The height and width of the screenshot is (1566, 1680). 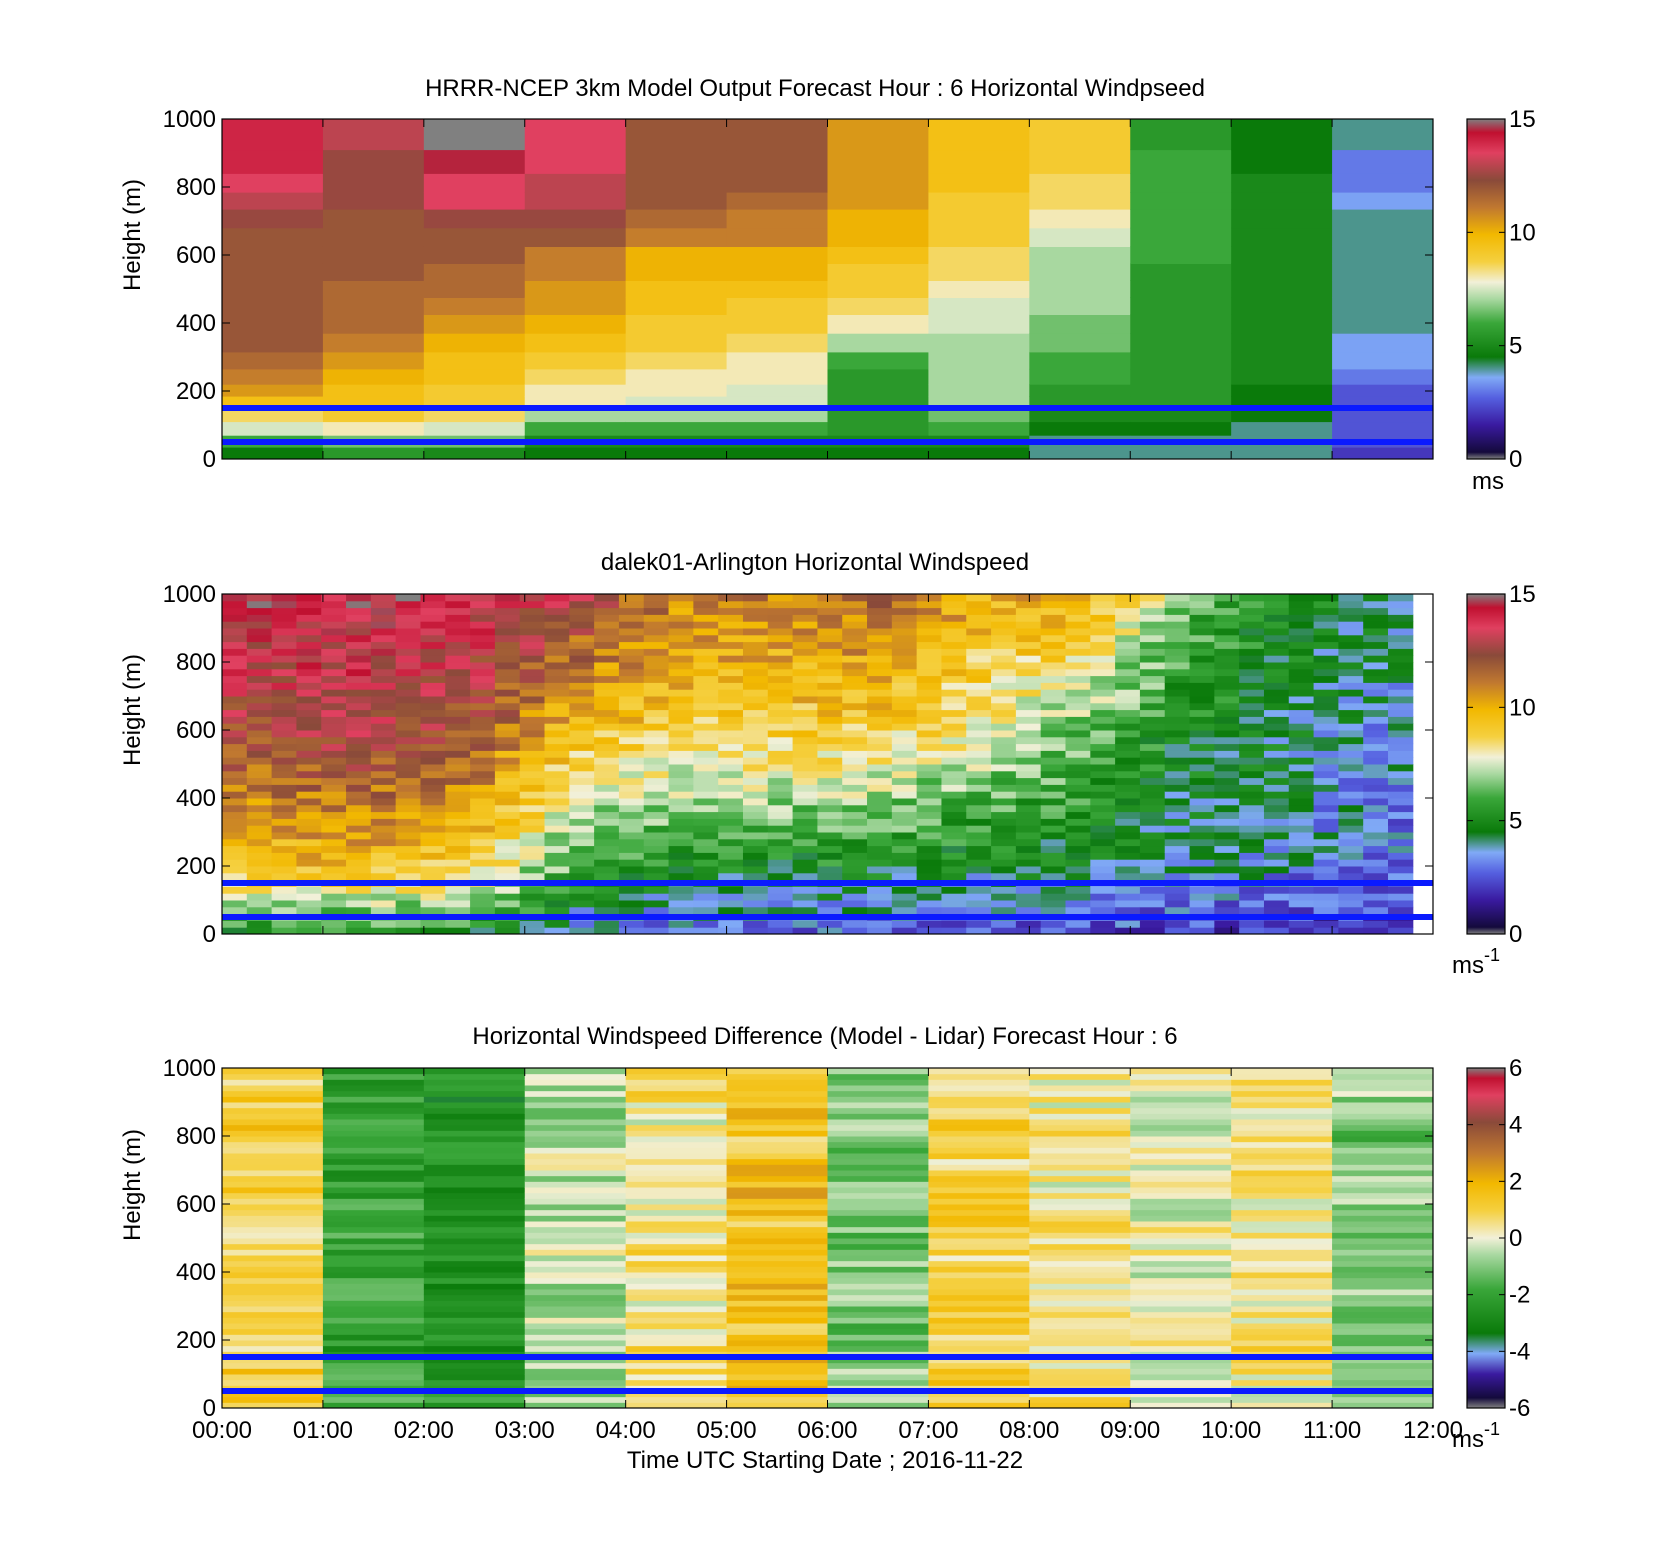 I want to click on x-tick-label: 02:00, so click(x=424, y=1430).